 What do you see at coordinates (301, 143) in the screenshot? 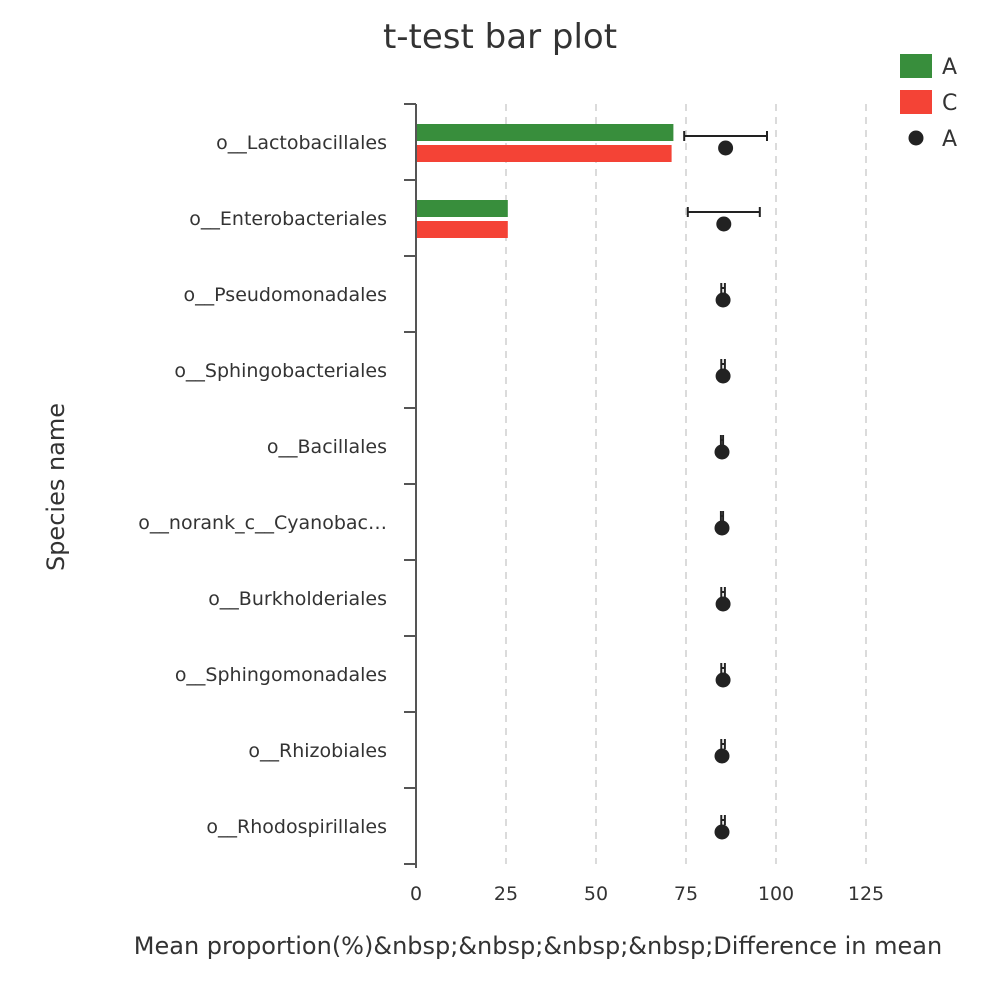
I see `category-label: o__Lactobacillales` at bounding box center [301, 143].